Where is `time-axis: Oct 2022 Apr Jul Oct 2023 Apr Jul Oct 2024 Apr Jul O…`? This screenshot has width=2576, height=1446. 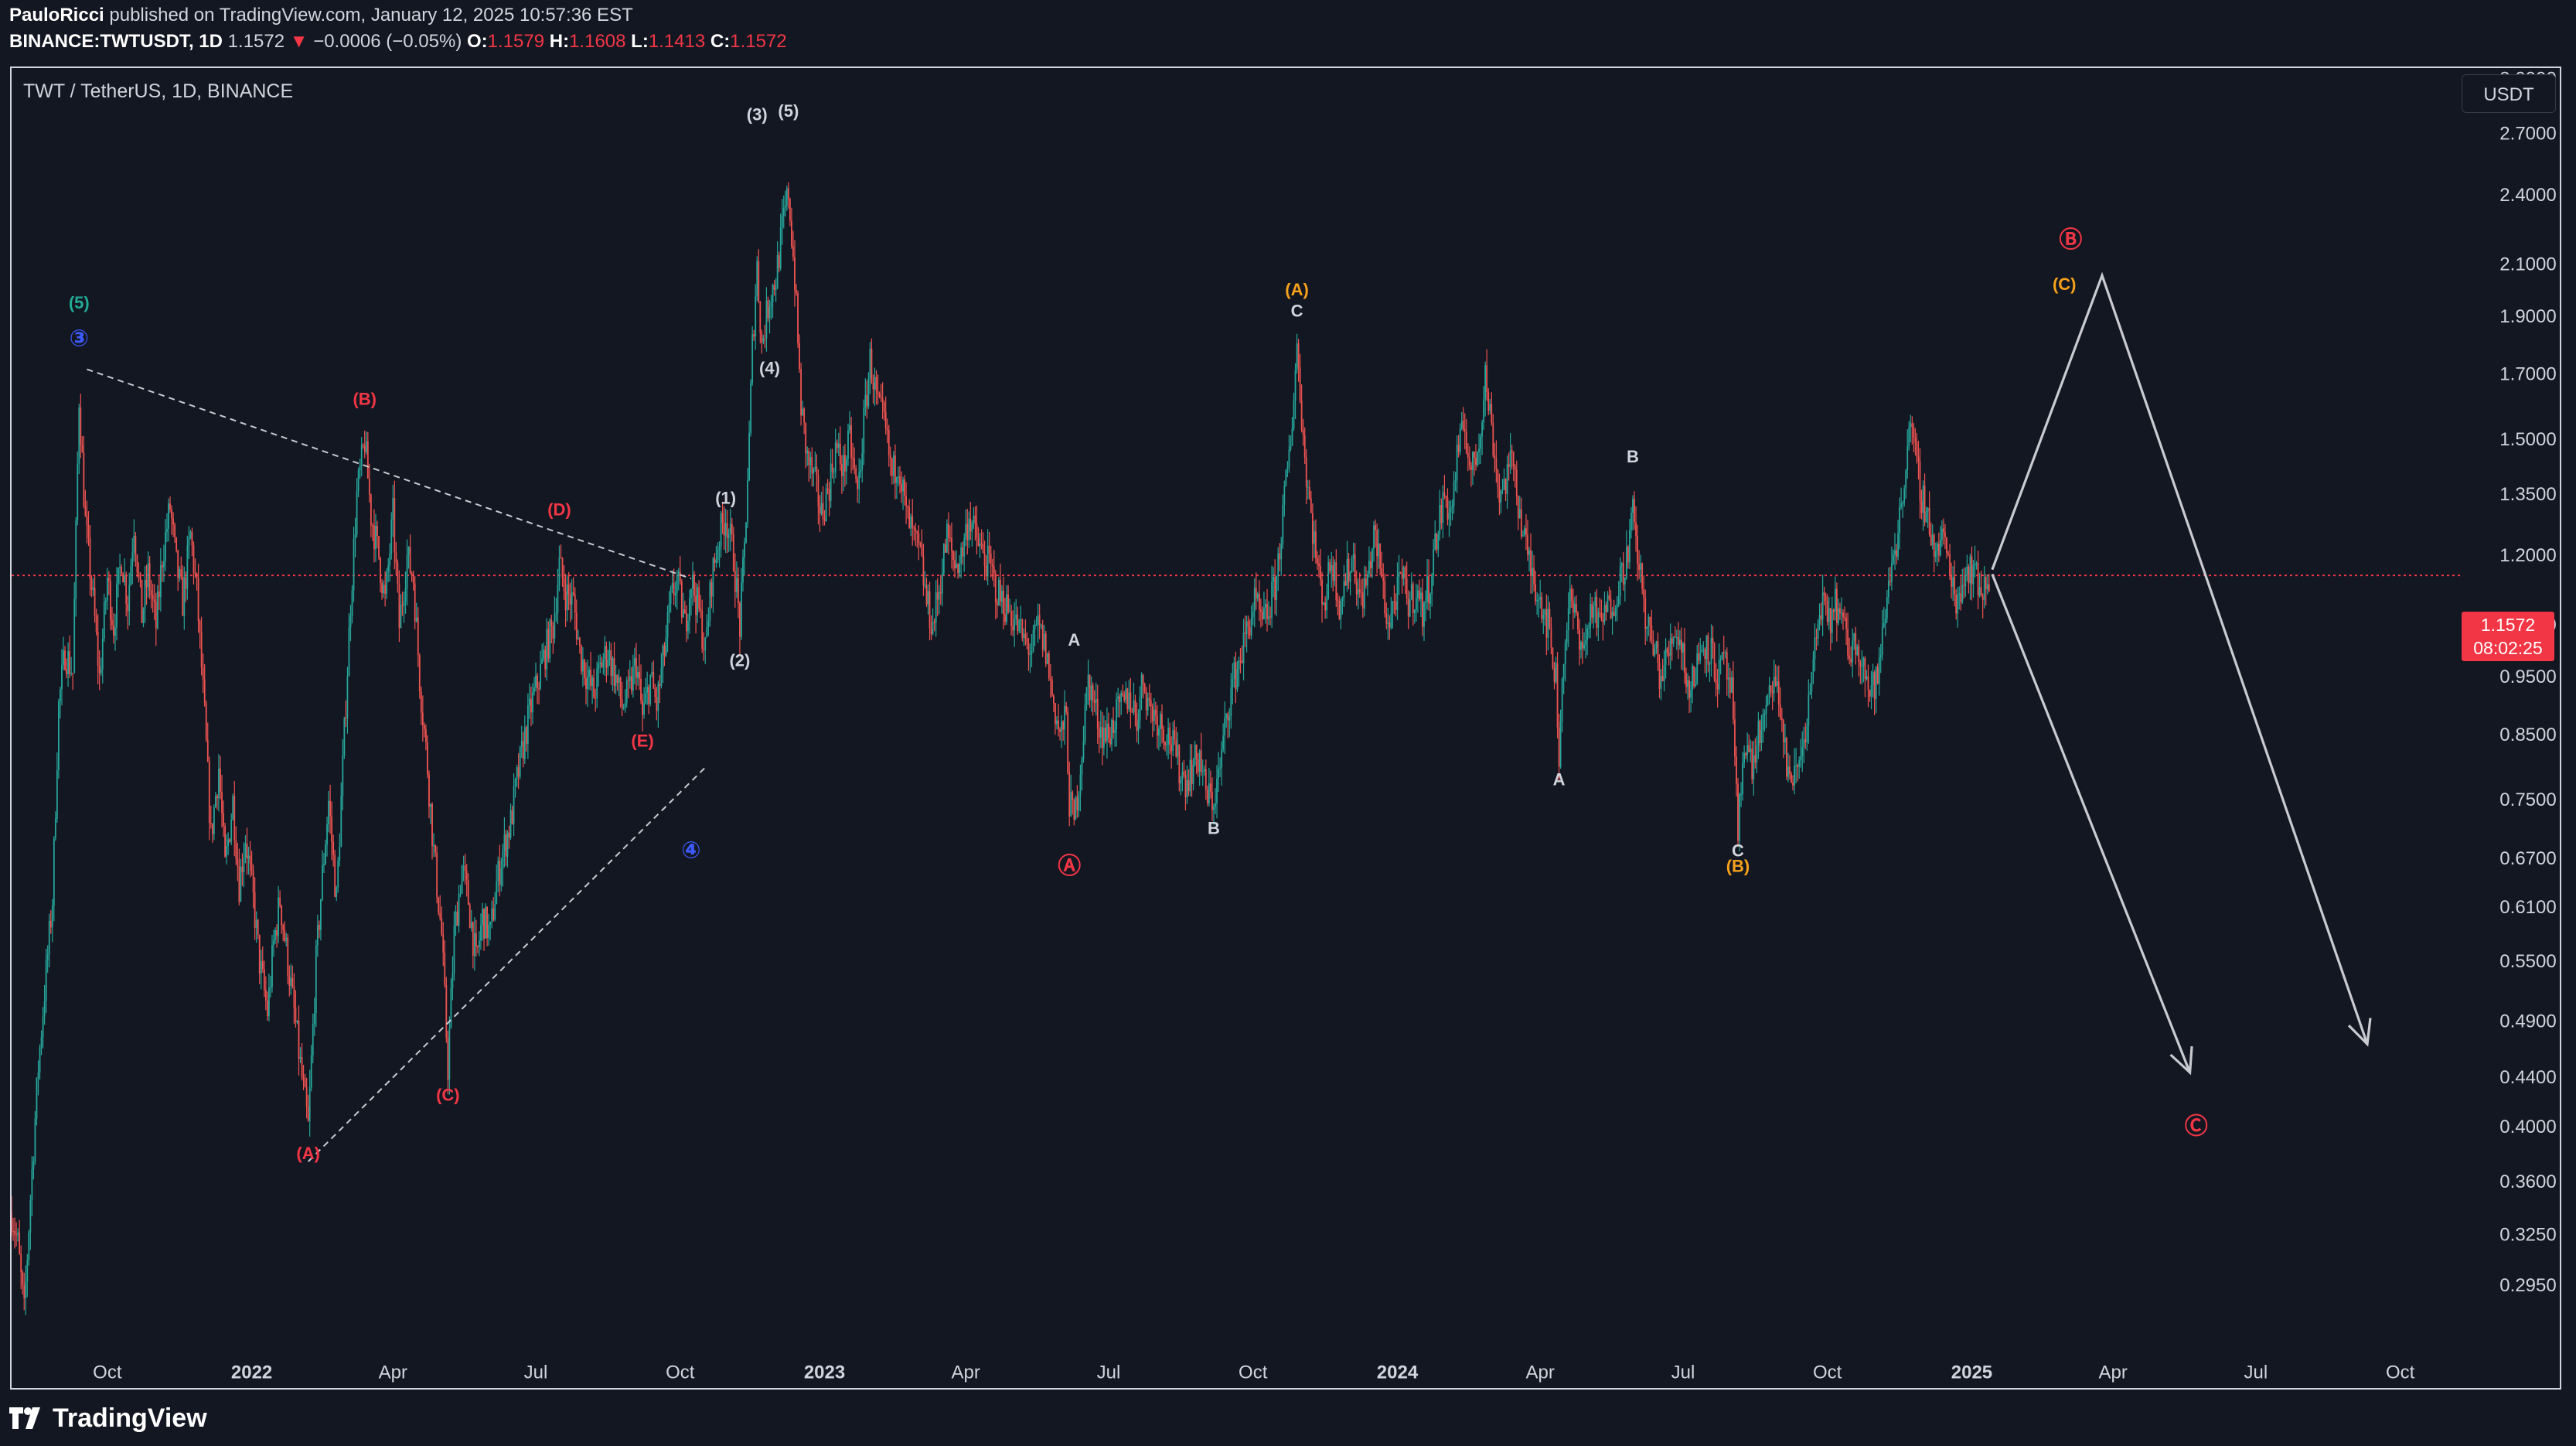
time-axis: Oct 2022 Apr Jul Oct 2023 Apr Jul Oct 2024 Apr Jul O… is located at coordinates (1253, 1373).